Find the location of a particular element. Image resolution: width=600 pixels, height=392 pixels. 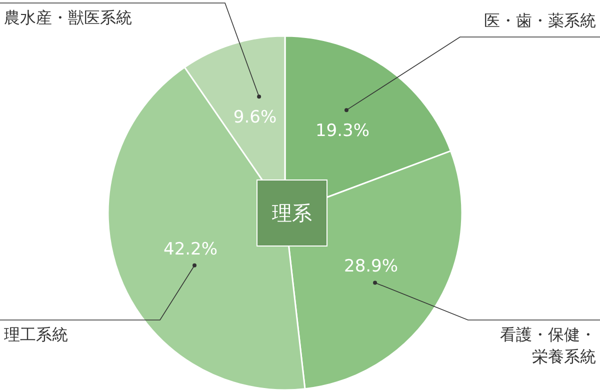

data-label: 42.2% is located at coordinates (191, 249).